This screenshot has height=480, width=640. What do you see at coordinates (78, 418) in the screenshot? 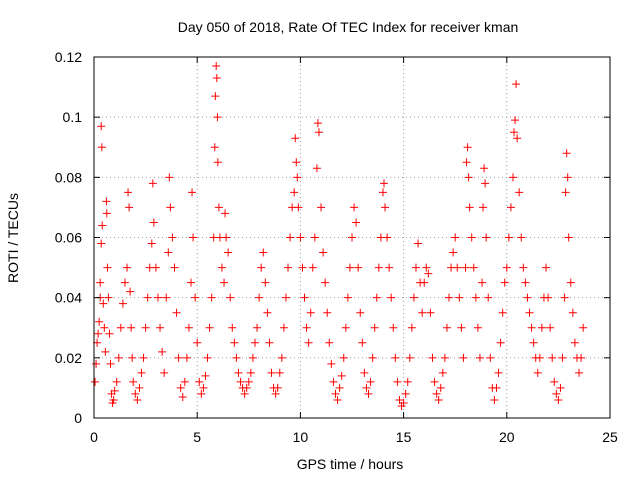
I see `y-tick-label: 0` at bounding box center [78, 418].